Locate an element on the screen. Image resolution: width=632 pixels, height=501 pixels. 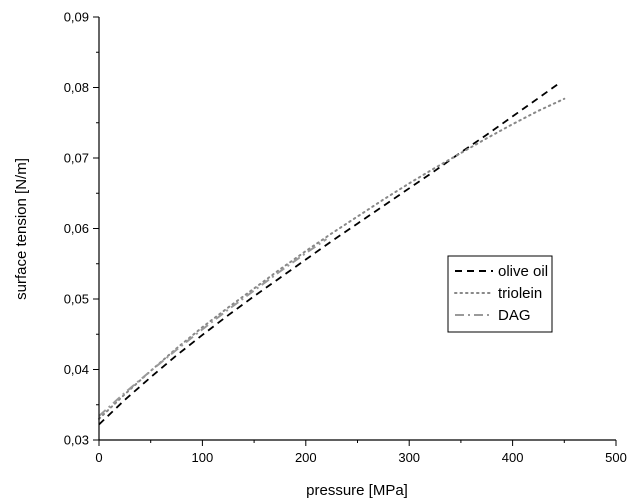
series-line-dag is located at coordinates (213, 327).